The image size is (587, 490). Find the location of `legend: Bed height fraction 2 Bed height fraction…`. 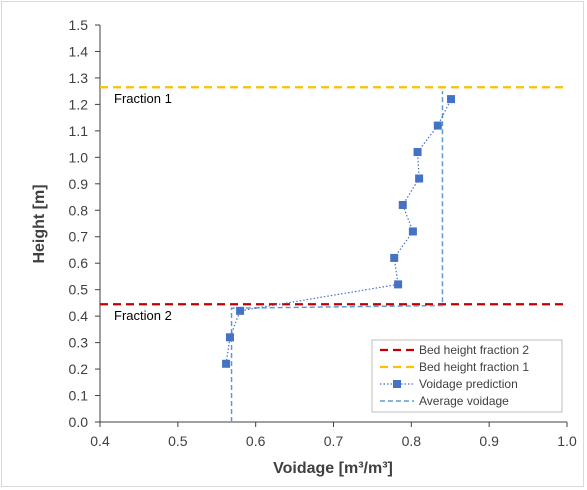

legend: Bed height fraction 2 Bed height fraction… is located at coordinates (467, 376).